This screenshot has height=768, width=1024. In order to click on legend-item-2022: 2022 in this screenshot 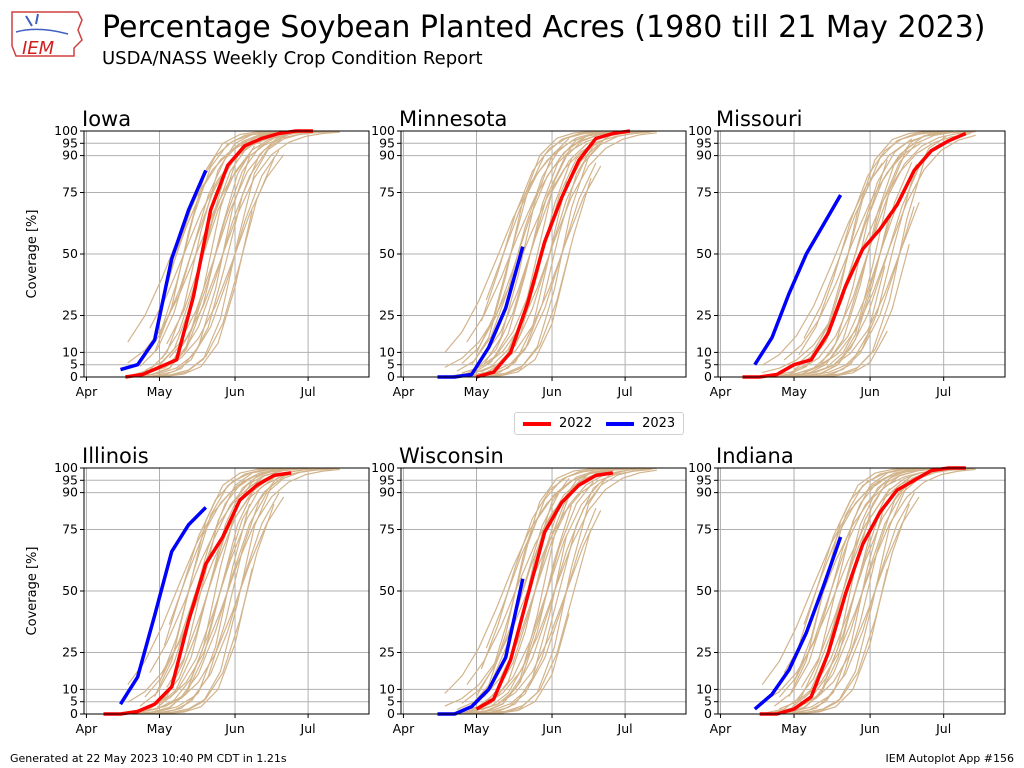, I will do `click(557, 423)`.